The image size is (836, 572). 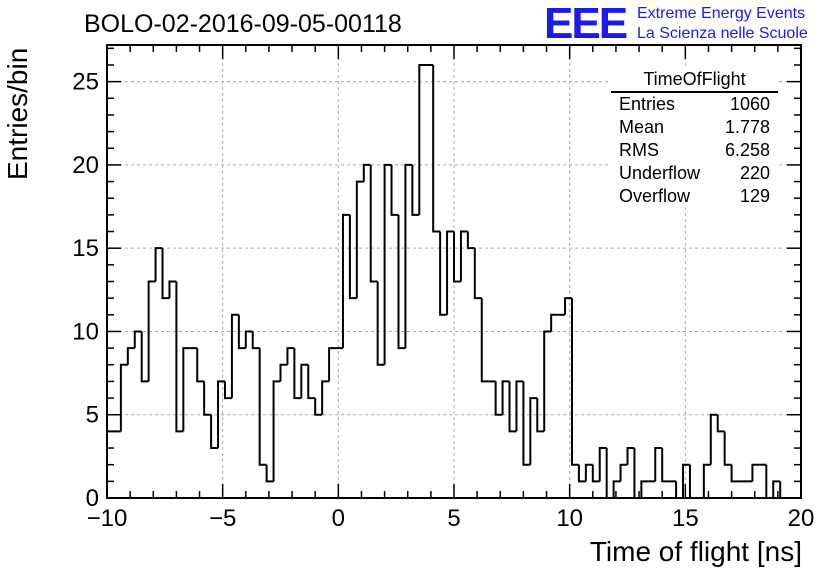 What do you see at coordinates (721, 13) in the screenshot?
I see `logo-line-1: Extreme Energy Events` at bounding box center [721, 13].